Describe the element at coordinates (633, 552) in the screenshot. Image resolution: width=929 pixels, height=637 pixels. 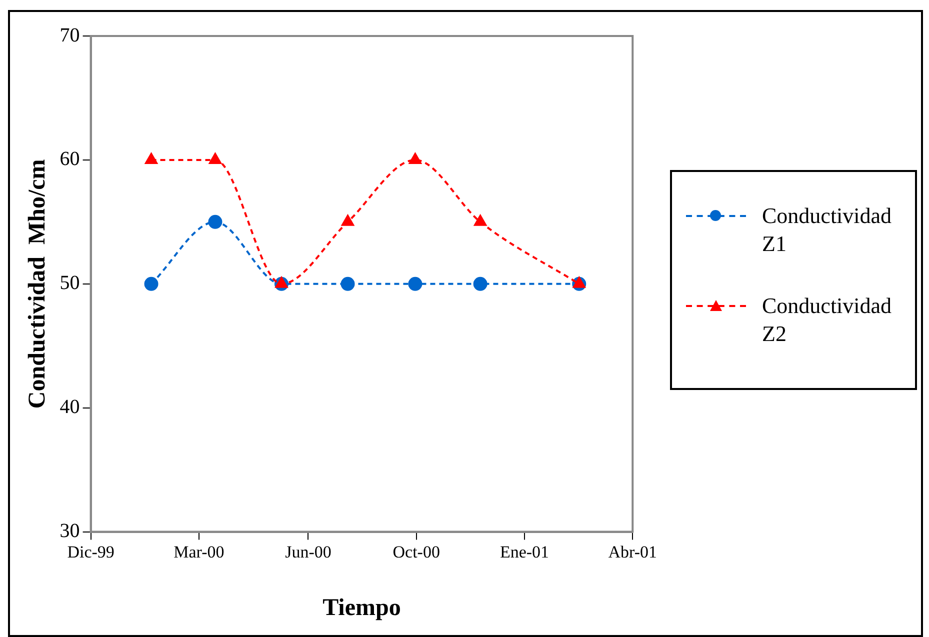
I see `x-tick-label: Abr-01` at that location.